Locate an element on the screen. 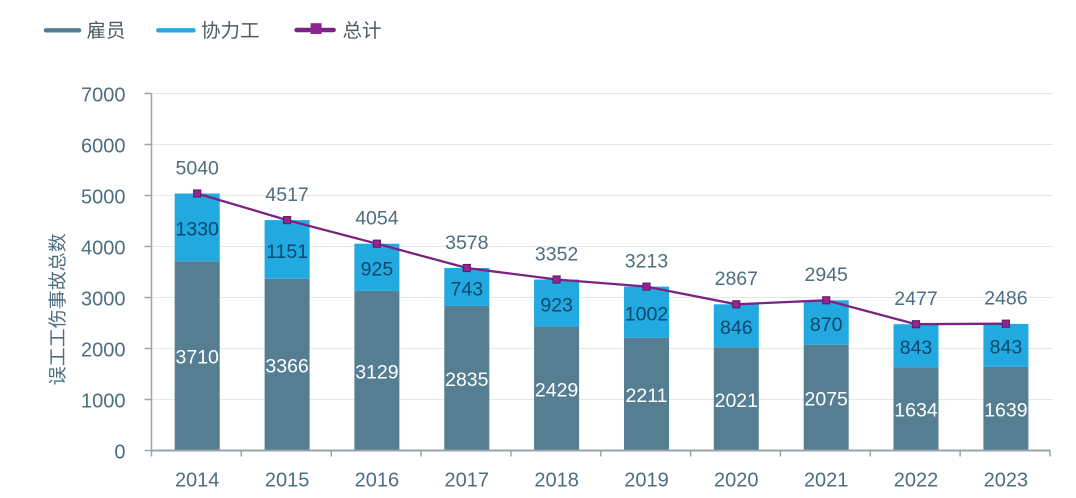  svg-text: 2477 is located at coordinates (915, 299).